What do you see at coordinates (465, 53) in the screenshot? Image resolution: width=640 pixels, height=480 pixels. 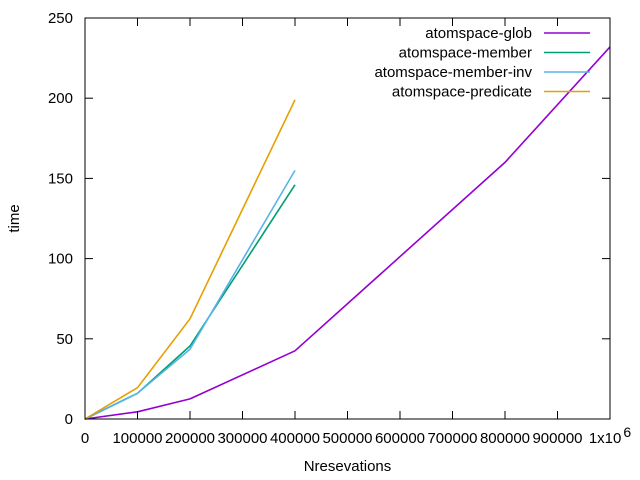 I see `legend-label: atomspace-member` at bounding box center [465, 53].